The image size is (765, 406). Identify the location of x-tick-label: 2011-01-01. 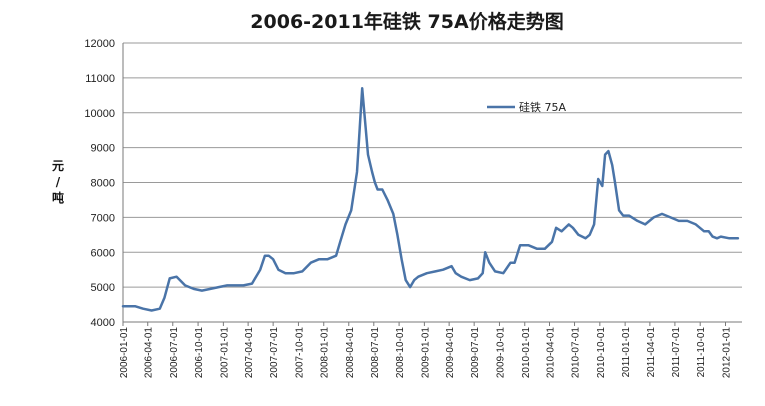
(626, 352).